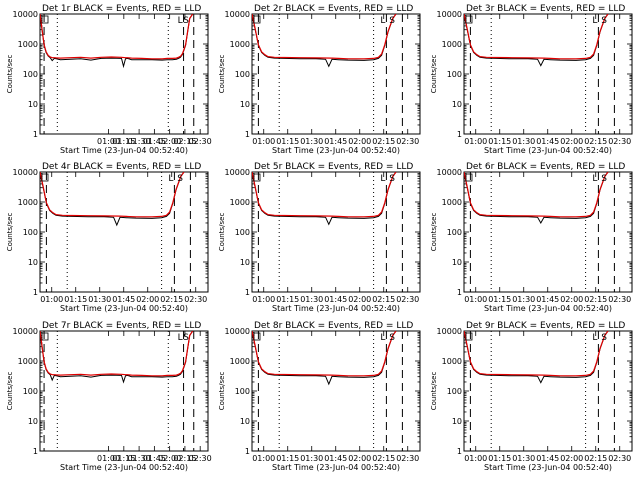  What do you see at coordinates (594, 338) in the screenshot?
I see `marker-label-l: L` at bounding box center [594, 338].